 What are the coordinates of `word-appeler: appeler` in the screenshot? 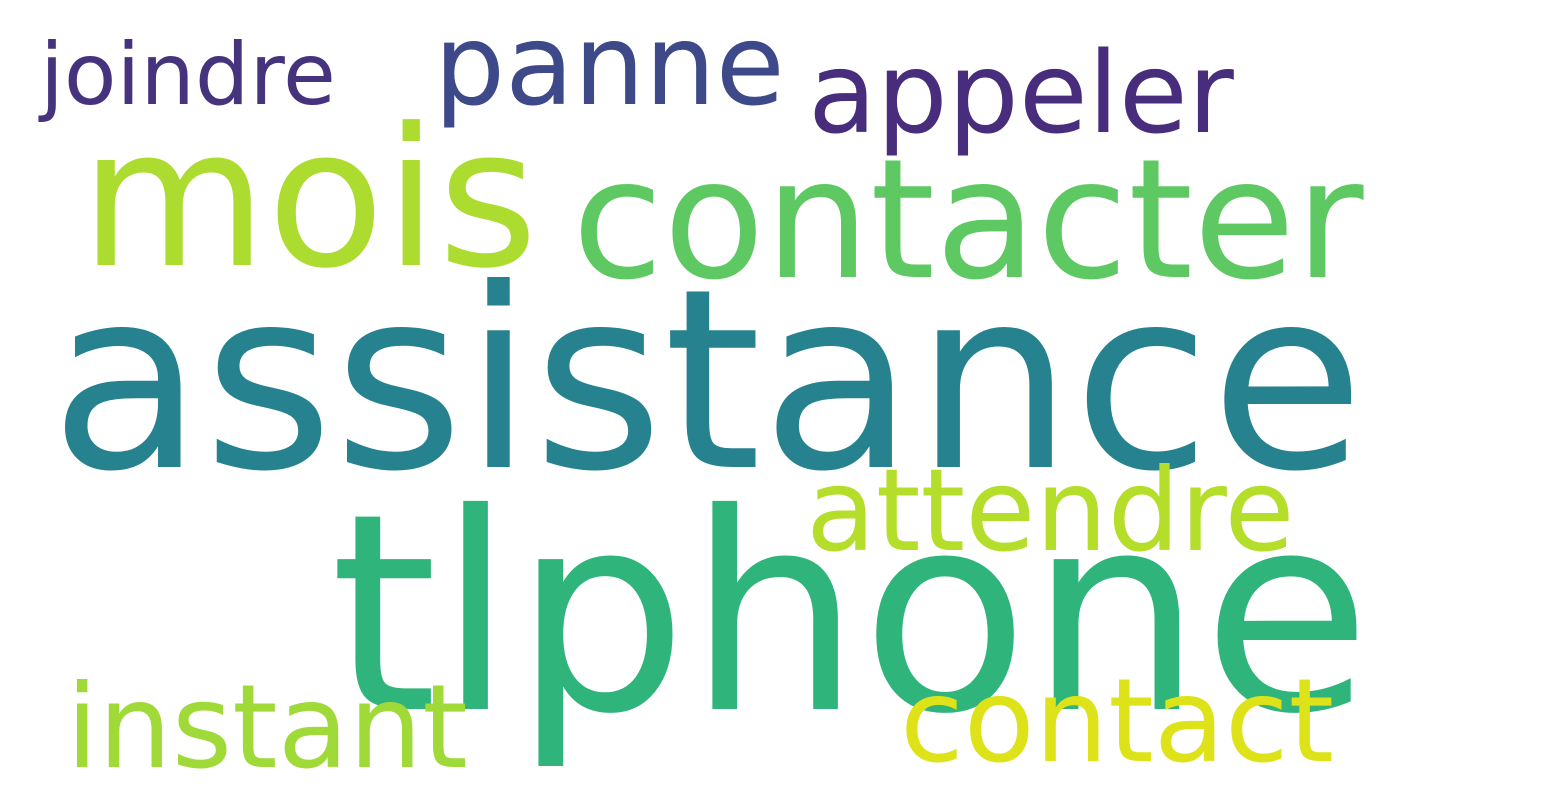 It's located at (1021, 94).